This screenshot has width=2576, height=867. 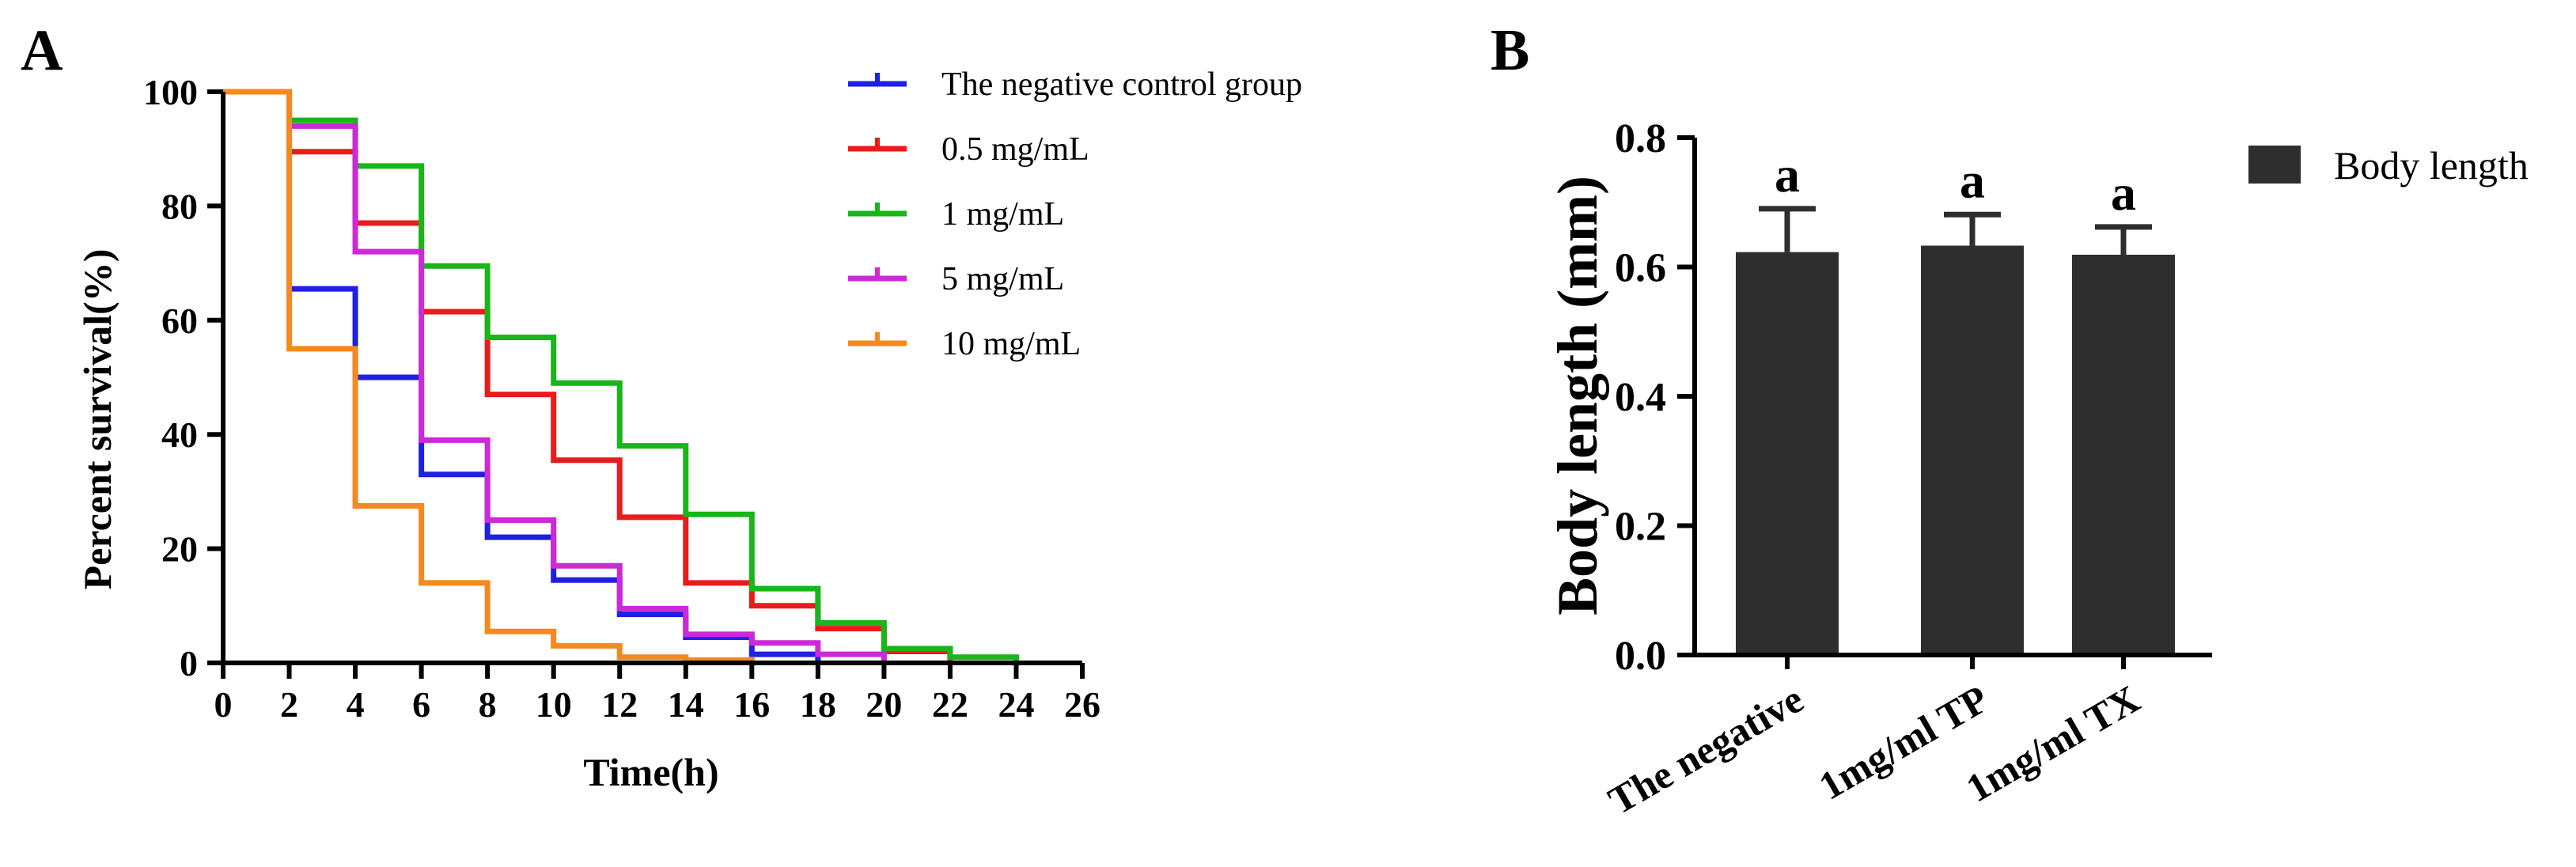 I want to click on body-length-category-label-3: 1mg/ml TX, so click(x=2053, y=743).